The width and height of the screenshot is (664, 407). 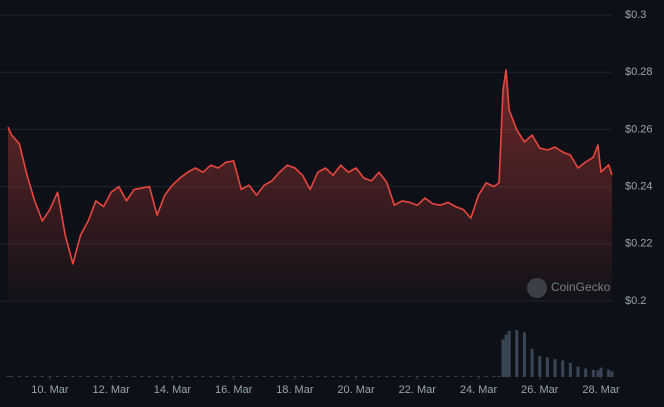 What do you see at coordinates (50, 390) in the screenshot?
I see `x-tick-label: 10. Mar` at bounding box center [50, 390].